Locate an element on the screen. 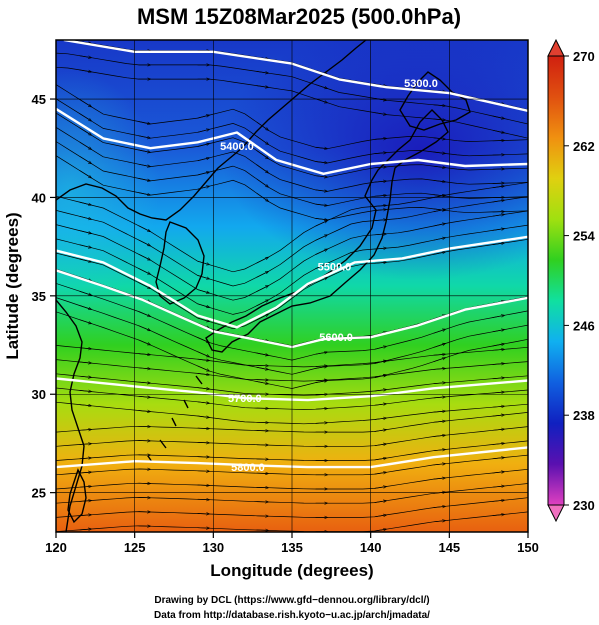  y-axis-ticks: 25 30 35 40 45 is located at coordinates (44, 296).